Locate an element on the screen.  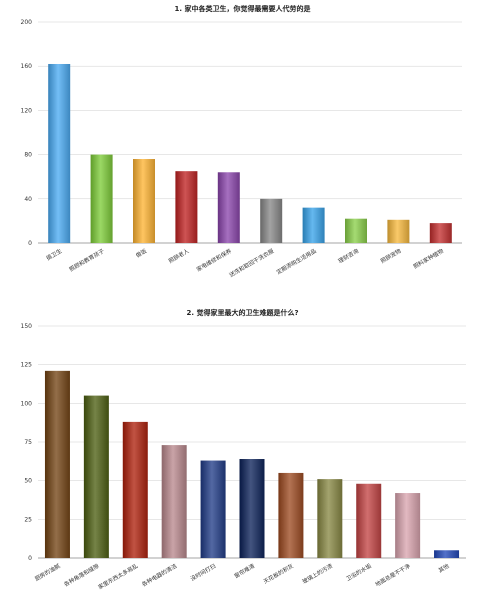
x-tick-label: 理财咨询 is located at coordinates (349, 256).